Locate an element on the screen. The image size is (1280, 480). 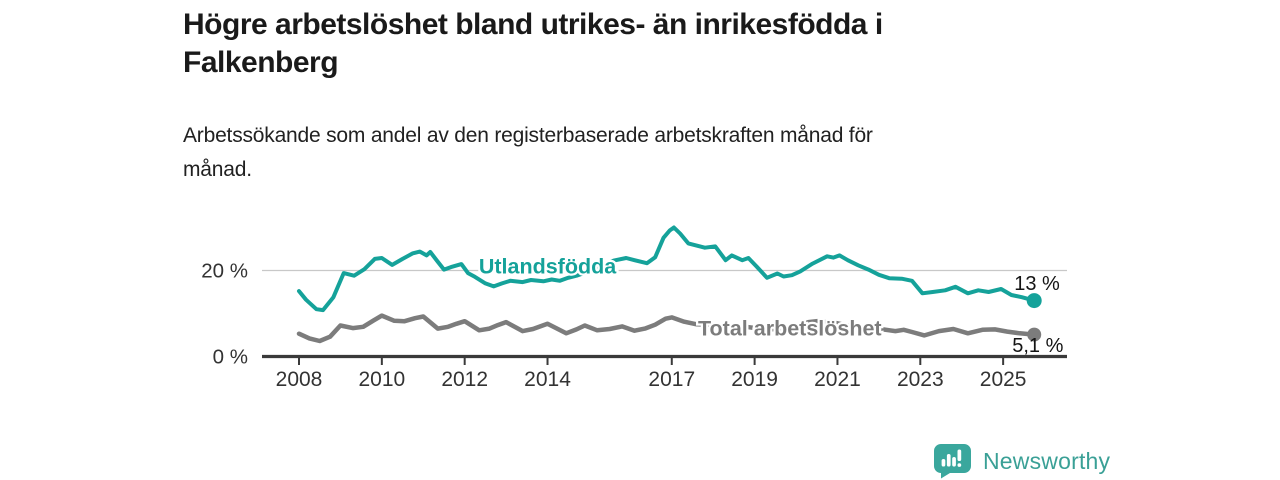
foreign-born-end-value: 13 % is located at coordinates (1037, 284).